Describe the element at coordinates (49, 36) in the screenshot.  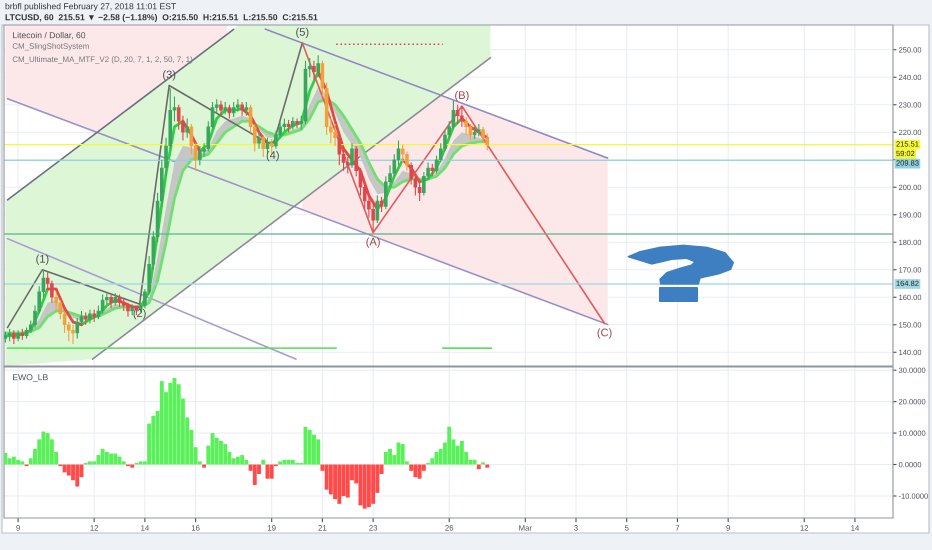
I see `text: Litecoin / Dollar, 60` at that location.